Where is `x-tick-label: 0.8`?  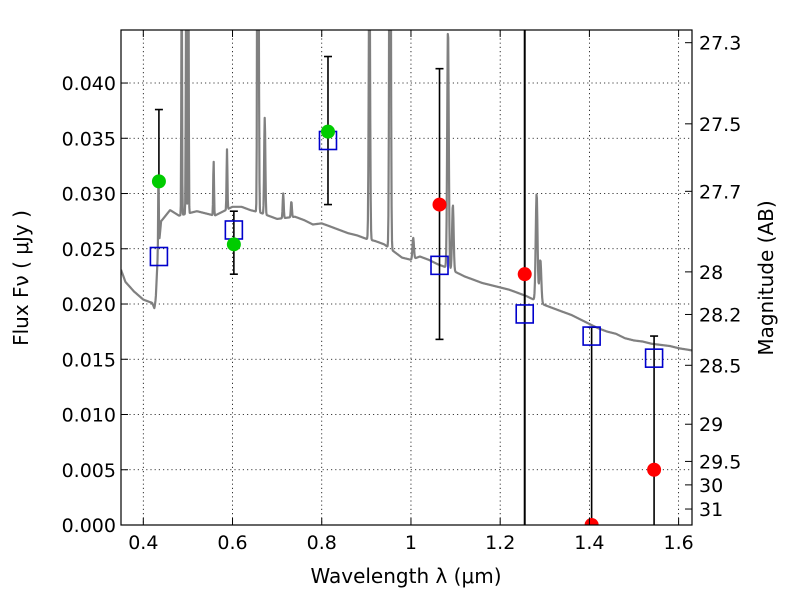
x-tick-label: 0.8 is located at coordinates (322, 543).